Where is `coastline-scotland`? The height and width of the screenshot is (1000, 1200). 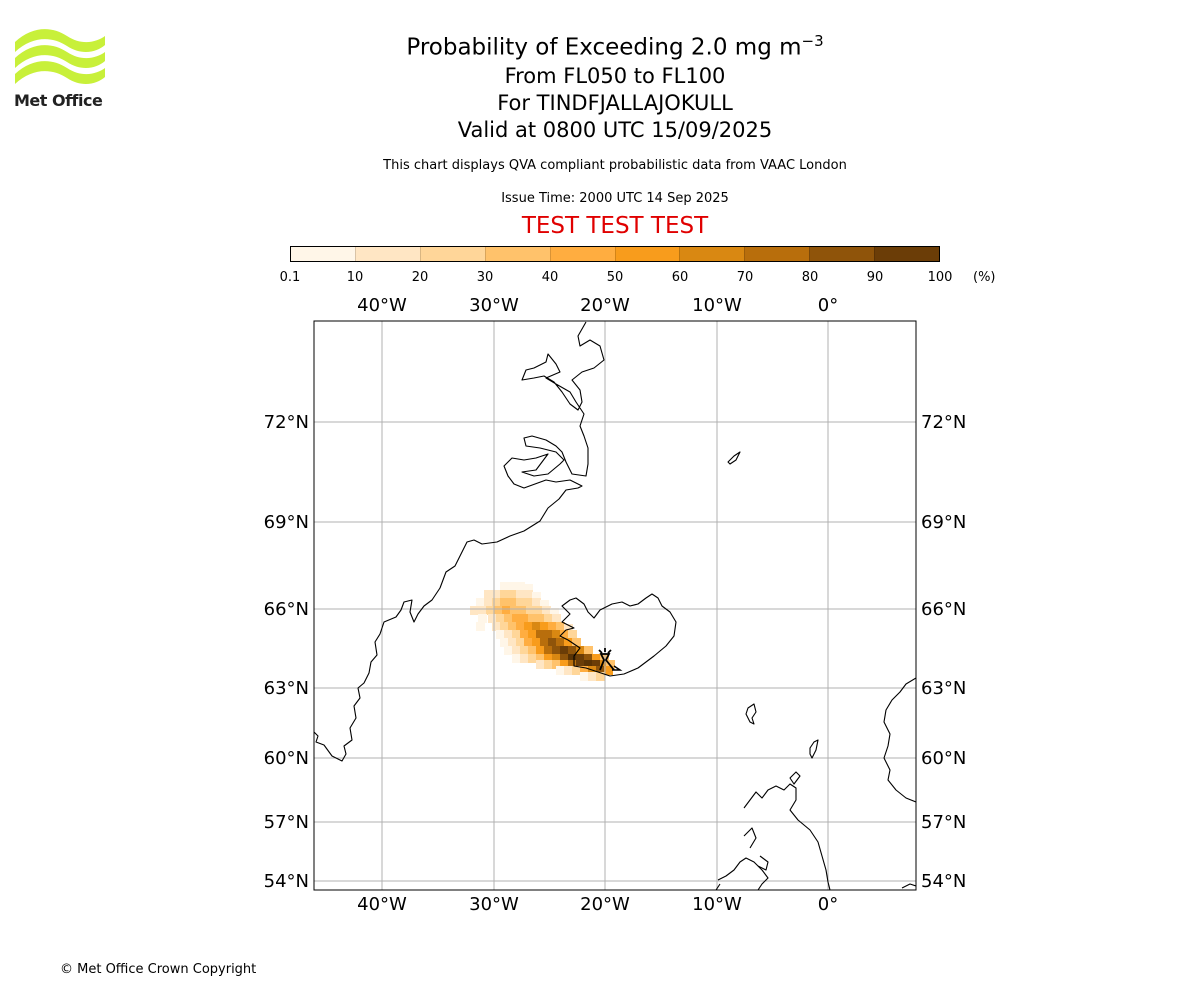 coastline-scotland is located at coordinates (787, 836).